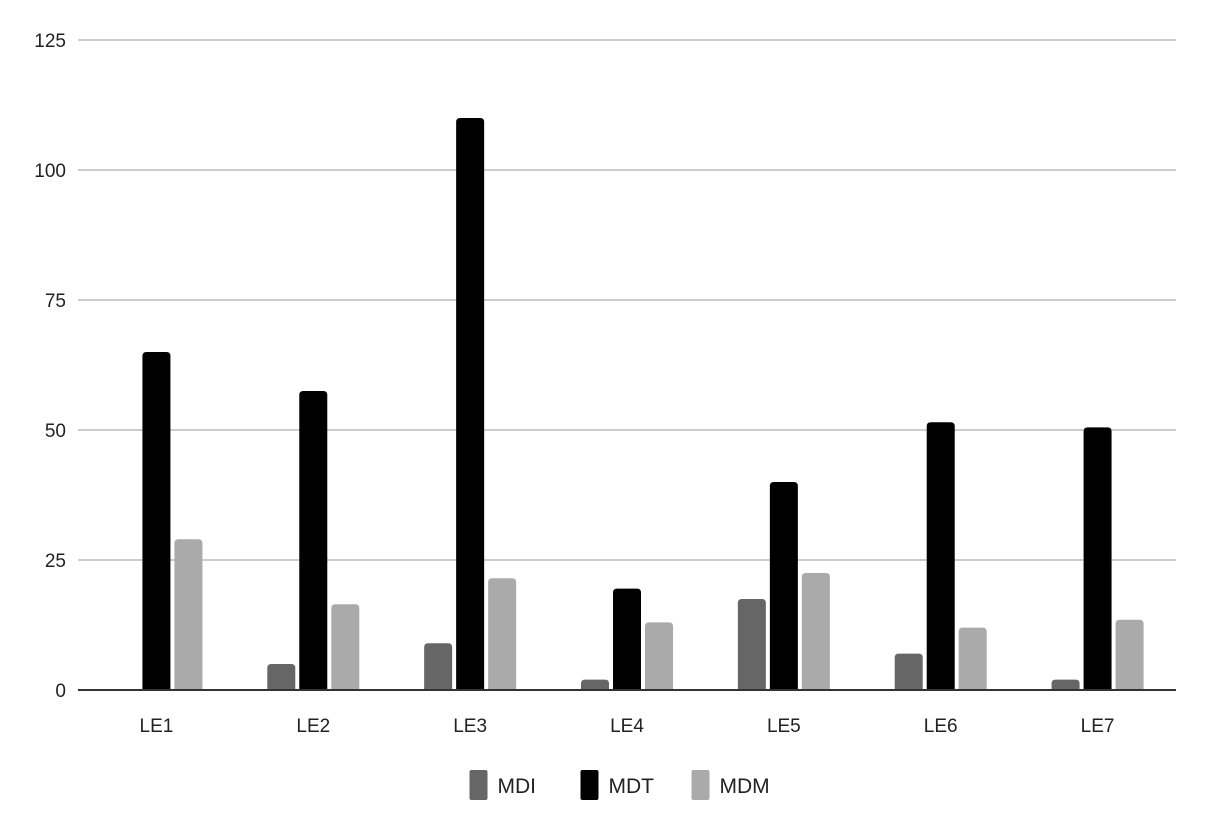 This screenshot has width=1228, height=832. I want to click on x-tick-label: LE5, so click(784, 726).